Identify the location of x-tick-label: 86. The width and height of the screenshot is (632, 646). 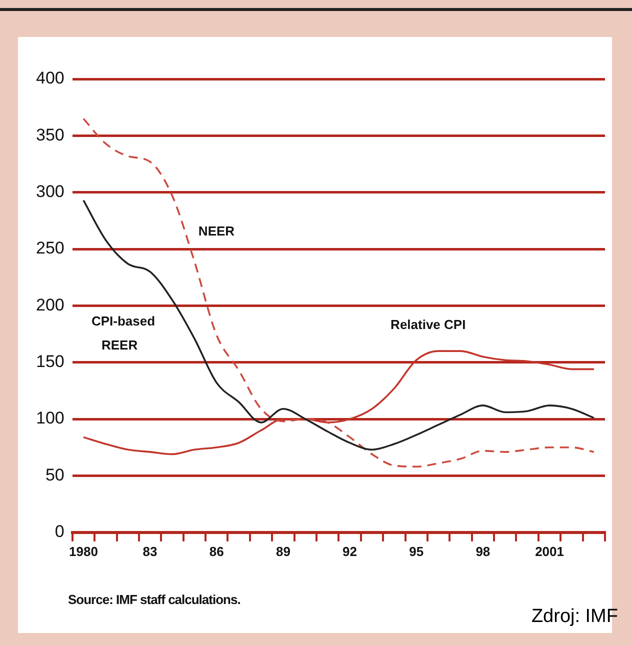
(216, 551).